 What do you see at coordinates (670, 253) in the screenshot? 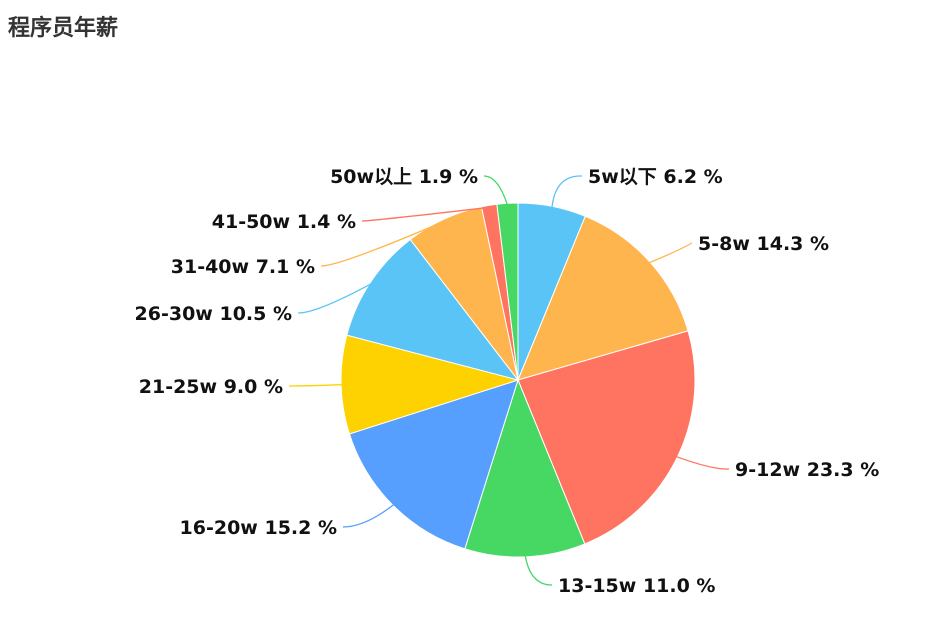
I see `leader-line-5-8w` at bounding box center [670, 253].